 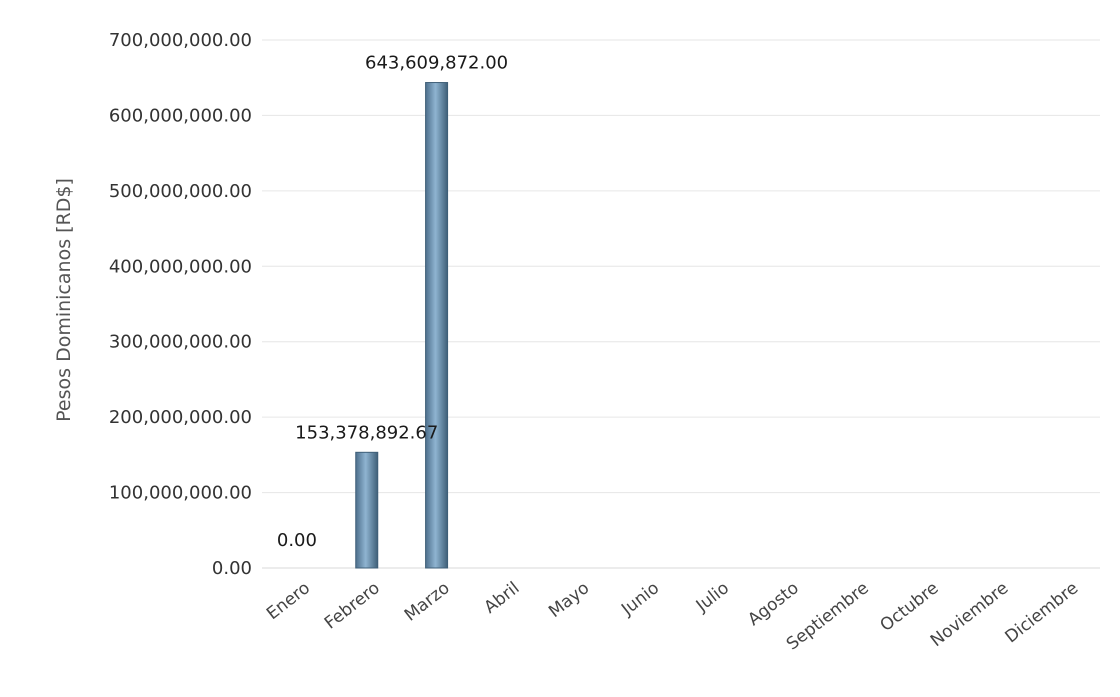 What do you see at coordinates (1041, 612) in the screenshot?
I see `x-tick-label: Diciembre` at bounding box center [1041, 612].